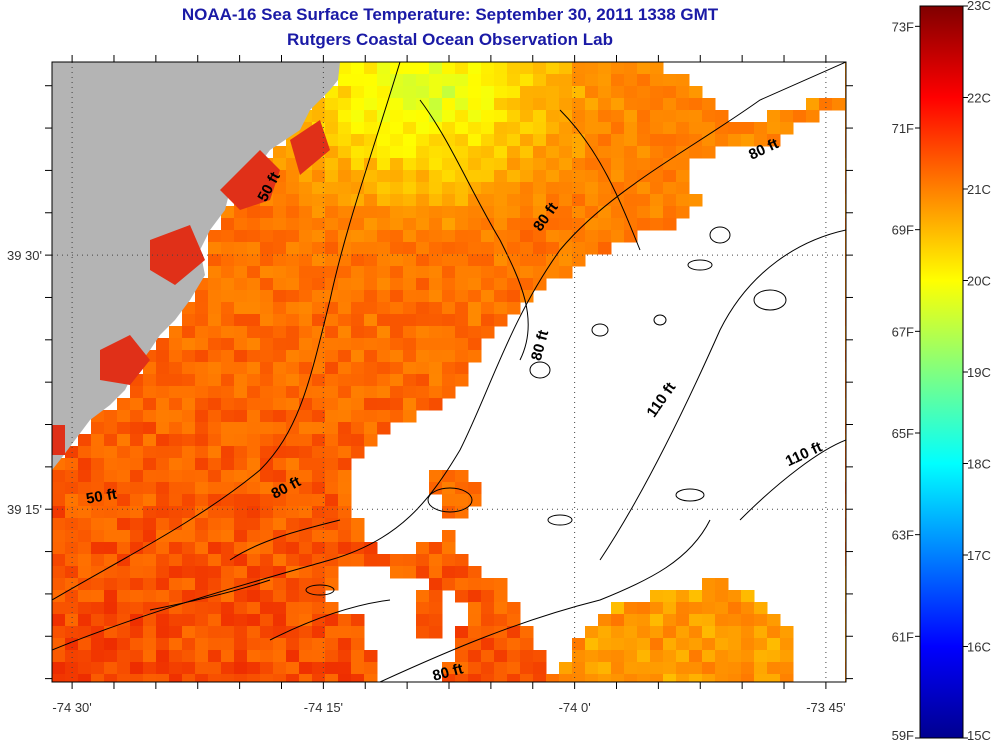 The width and height of the screenshot is (1000, 754). I want to click on nearshore-sst-patch, so click(125, 360).